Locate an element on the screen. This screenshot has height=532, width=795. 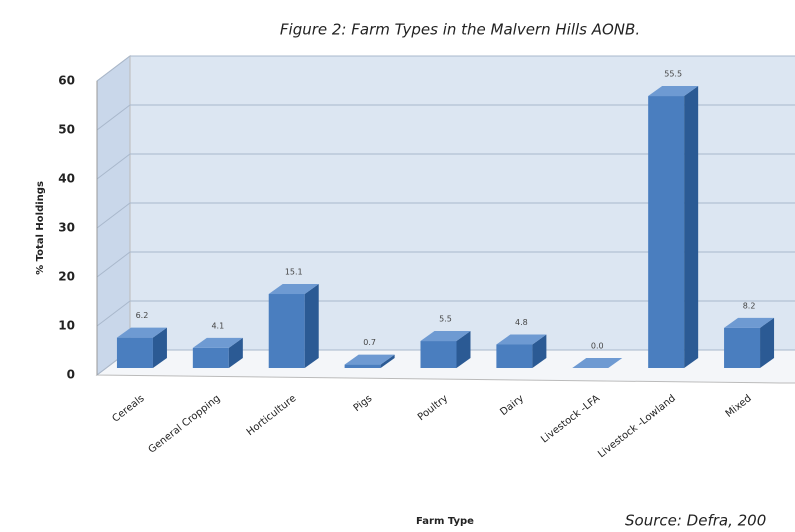
y-tick-label: 20 is located at coordinates (66, 277).